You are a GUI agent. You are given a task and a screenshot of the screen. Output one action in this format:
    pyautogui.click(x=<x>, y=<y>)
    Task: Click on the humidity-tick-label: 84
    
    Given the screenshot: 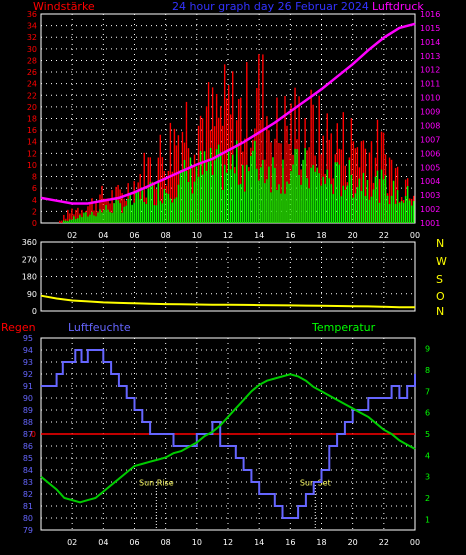 What is the action you would take?
    pyautogui.click(x=28, y=470)
    